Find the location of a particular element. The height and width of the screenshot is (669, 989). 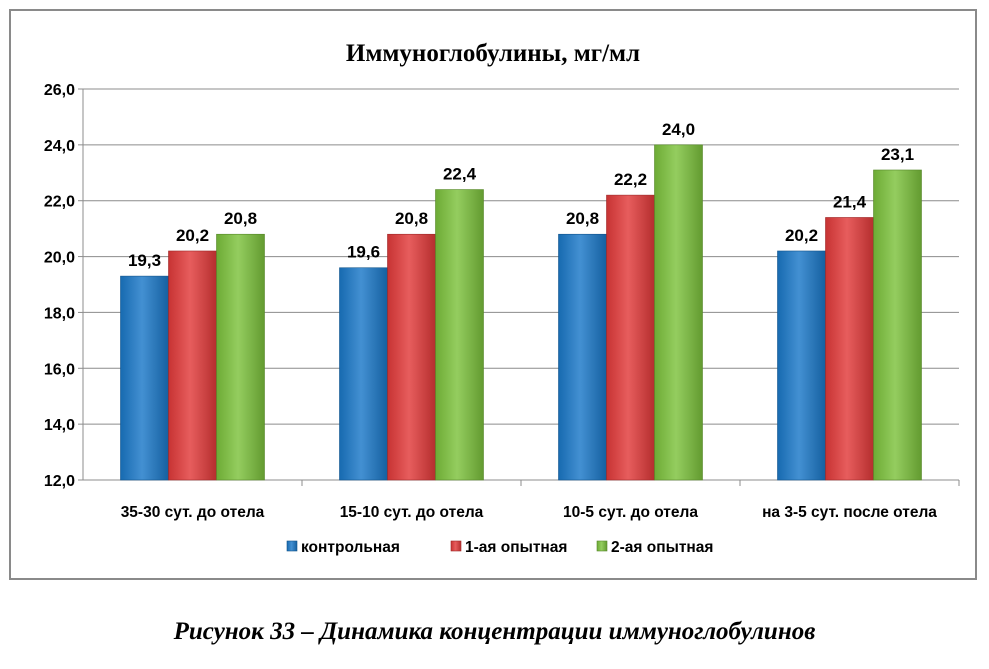

legend-label: контрольная is located at coordinates (350, 547).